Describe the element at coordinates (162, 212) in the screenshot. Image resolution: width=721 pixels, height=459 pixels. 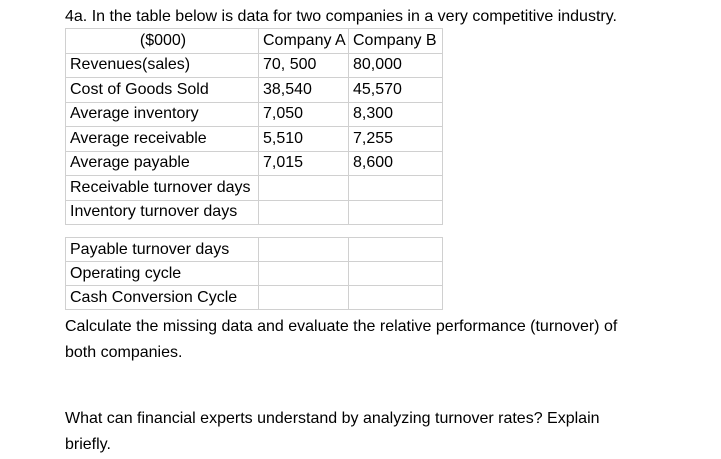
I see `row-label: Inventory turnover days` at that location.